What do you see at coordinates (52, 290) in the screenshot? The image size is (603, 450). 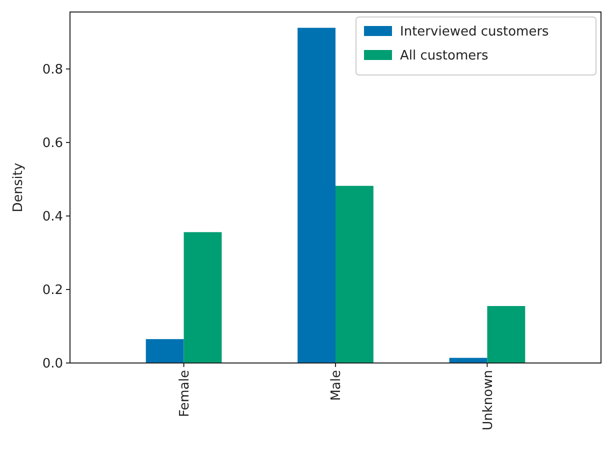 I see `y-tick-label: 0.2` at bounding box center [52, 290].